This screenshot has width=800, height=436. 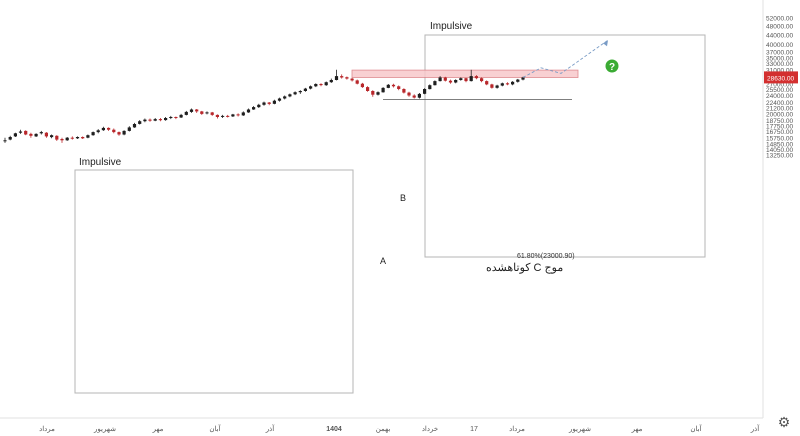 I want to click on y-tick-label: 37000.00, so click(x=779, y=53).